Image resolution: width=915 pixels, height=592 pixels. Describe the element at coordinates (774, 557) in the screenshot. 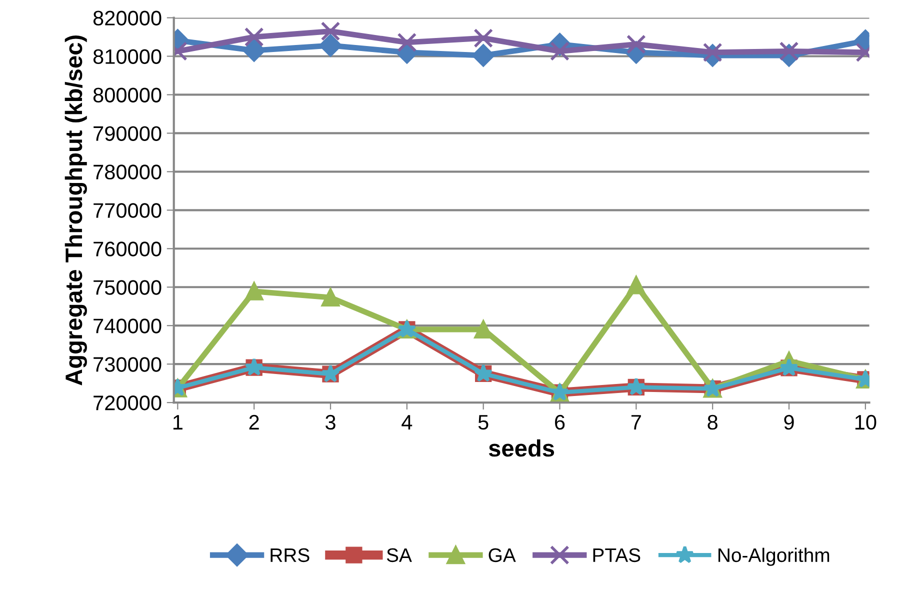

I see `legend-label: No-Algorithm` at that location.